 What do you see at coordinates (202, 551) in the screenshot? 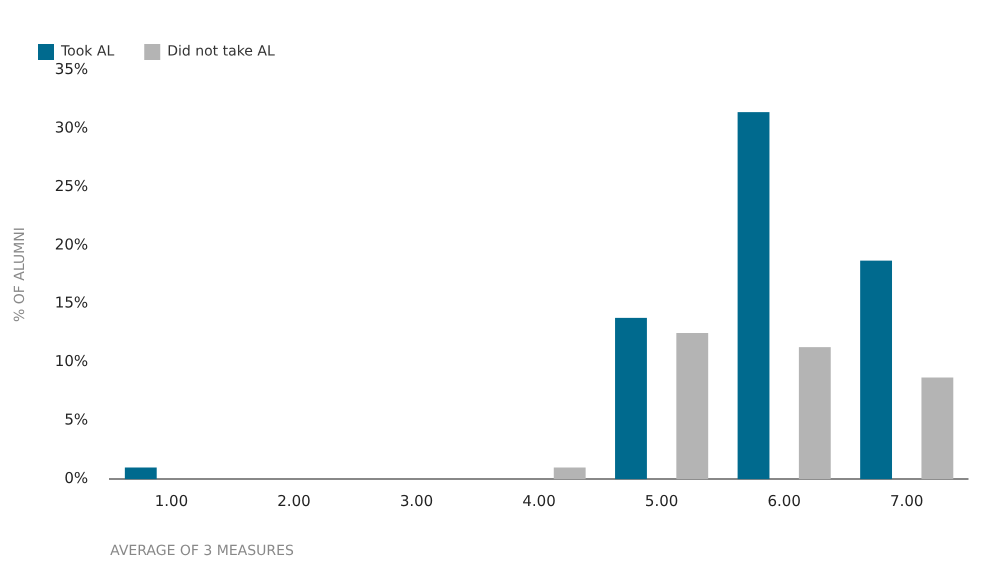
I see `x-axis-title: AVERAGE OF 3 MEASURES` at bounding box center [202, 551].